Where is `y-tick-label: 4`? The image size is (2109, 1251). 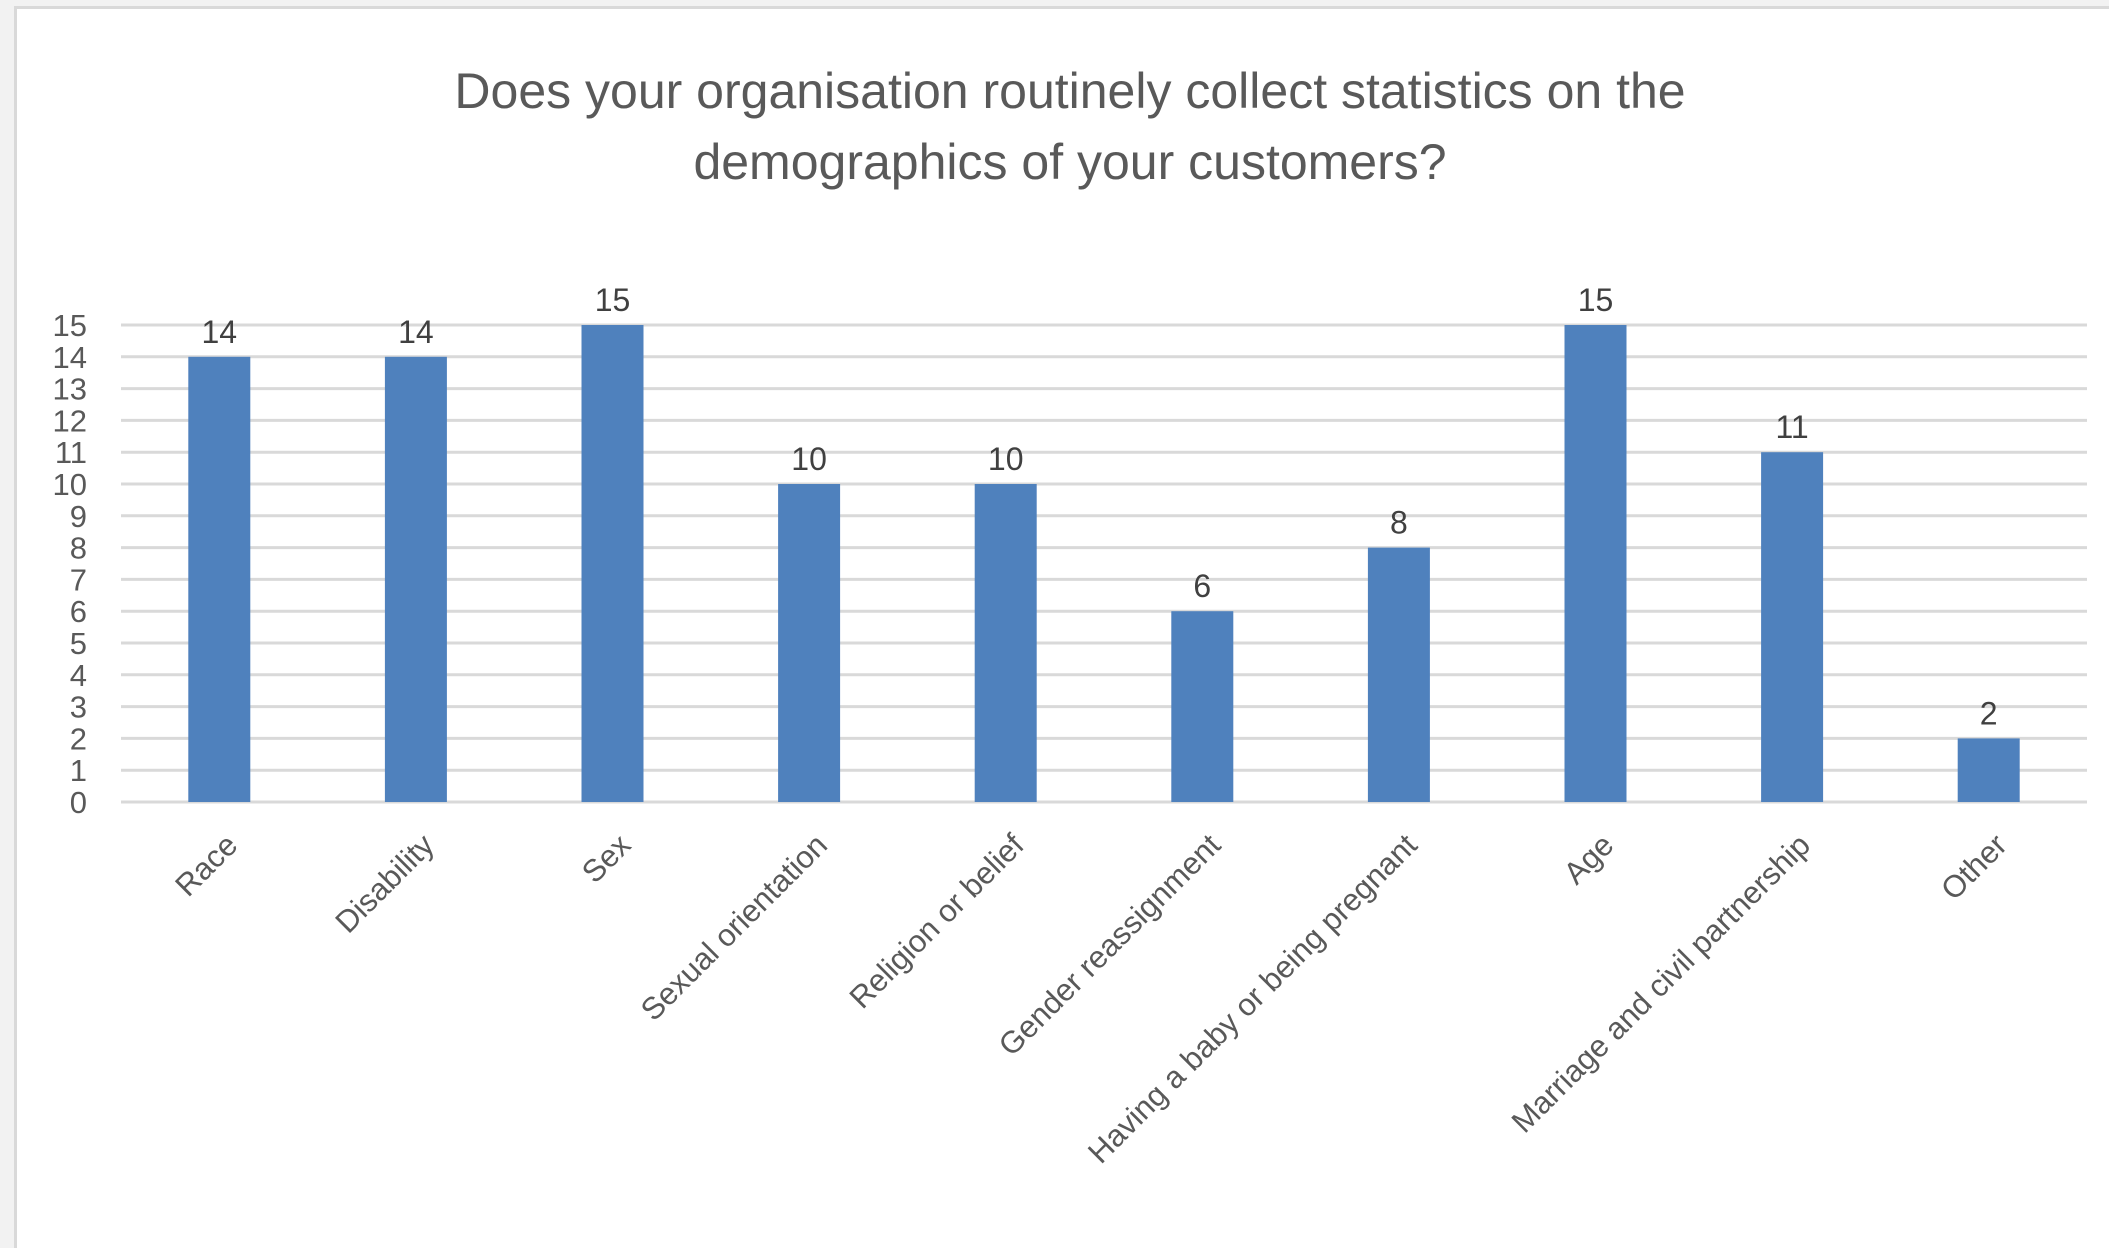 y-tick-label: 4 is located at coordinates (78, 675).